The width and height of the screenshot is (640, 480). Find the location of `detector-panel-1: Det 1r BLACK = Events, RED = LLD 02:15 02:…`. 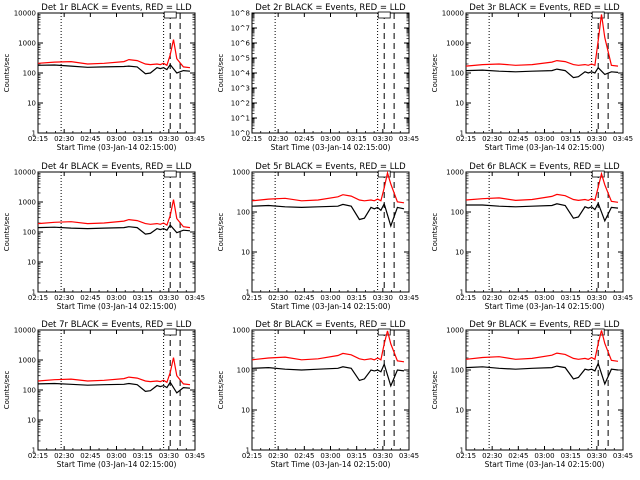

detector-panel-1: Det 1r BLACK = Events, RED = LLD 02:15 02:… is located at coordinates (104, 77).